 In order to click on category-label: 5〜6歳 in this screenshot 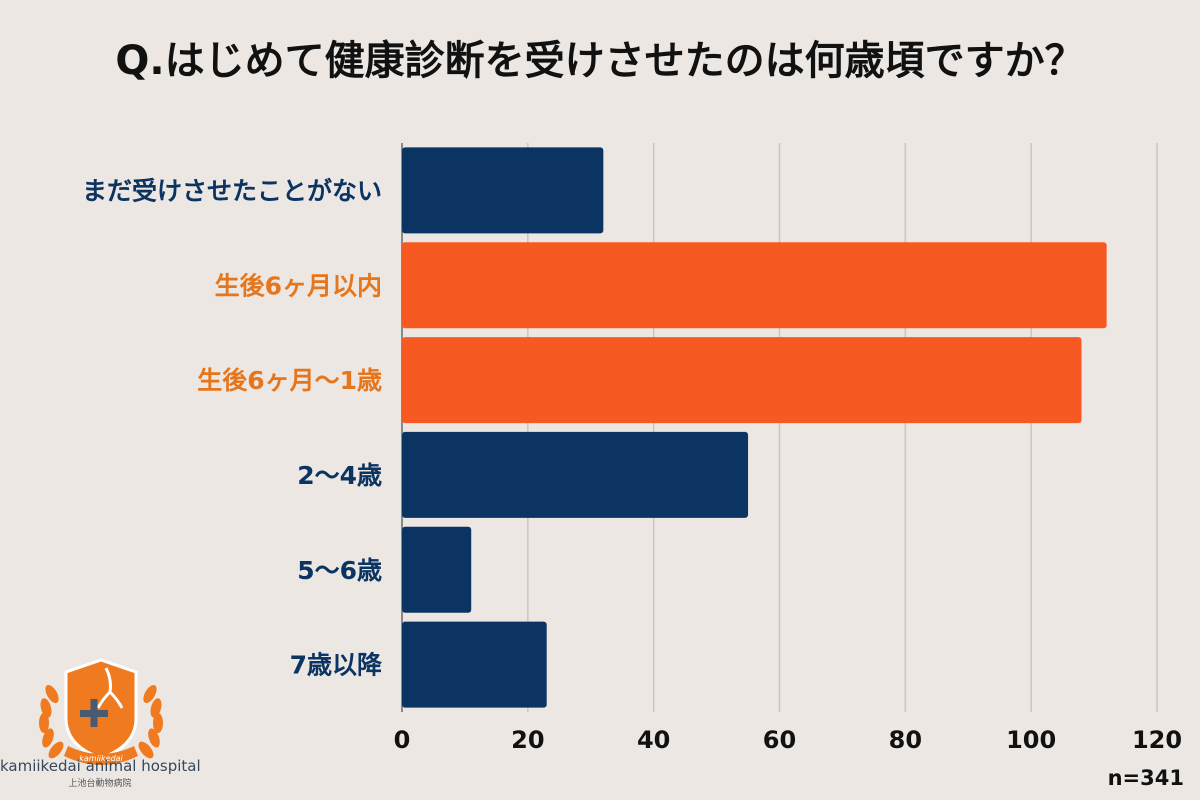, I will do `click(339, 570)`.